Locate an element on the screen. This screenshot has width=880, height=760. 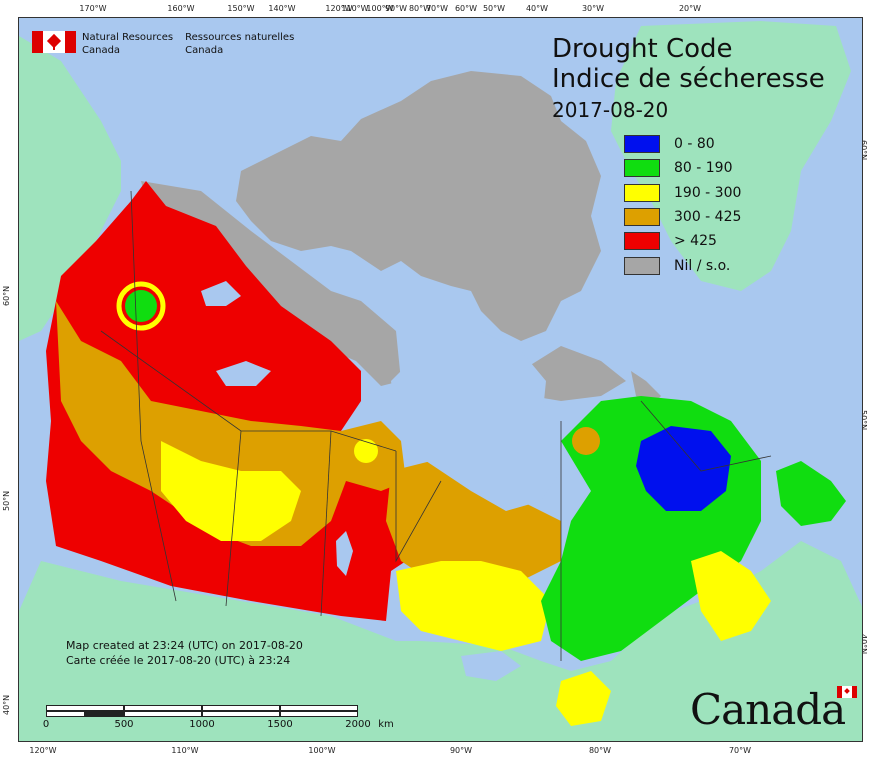
bottom-lon-tick: 110°W is located at coordinates (185, 750).